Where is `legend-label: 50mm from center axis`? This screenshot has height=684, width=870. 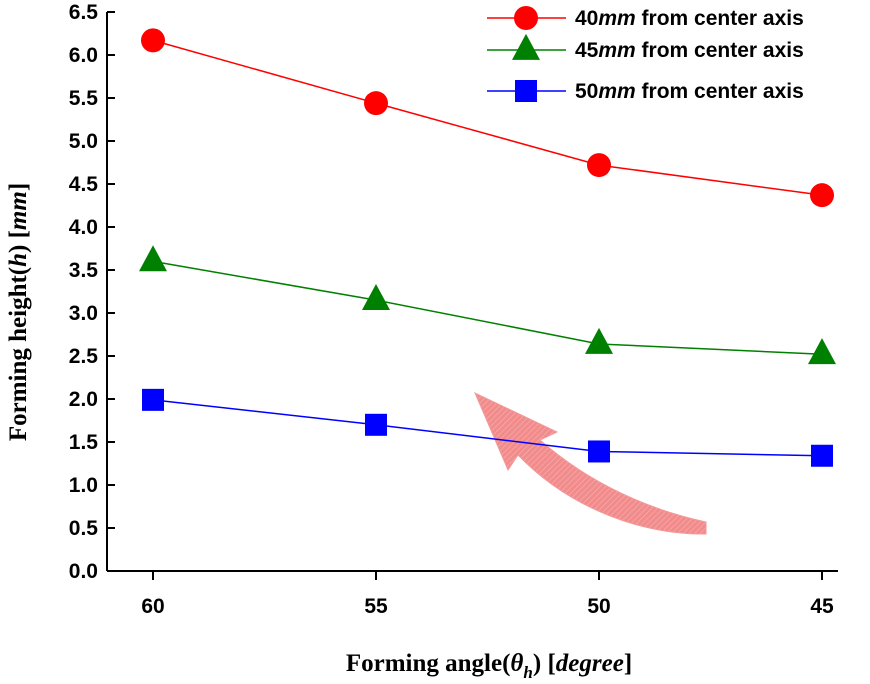
legend-label: 50mm from center axis is located at coordinates (689, 91).